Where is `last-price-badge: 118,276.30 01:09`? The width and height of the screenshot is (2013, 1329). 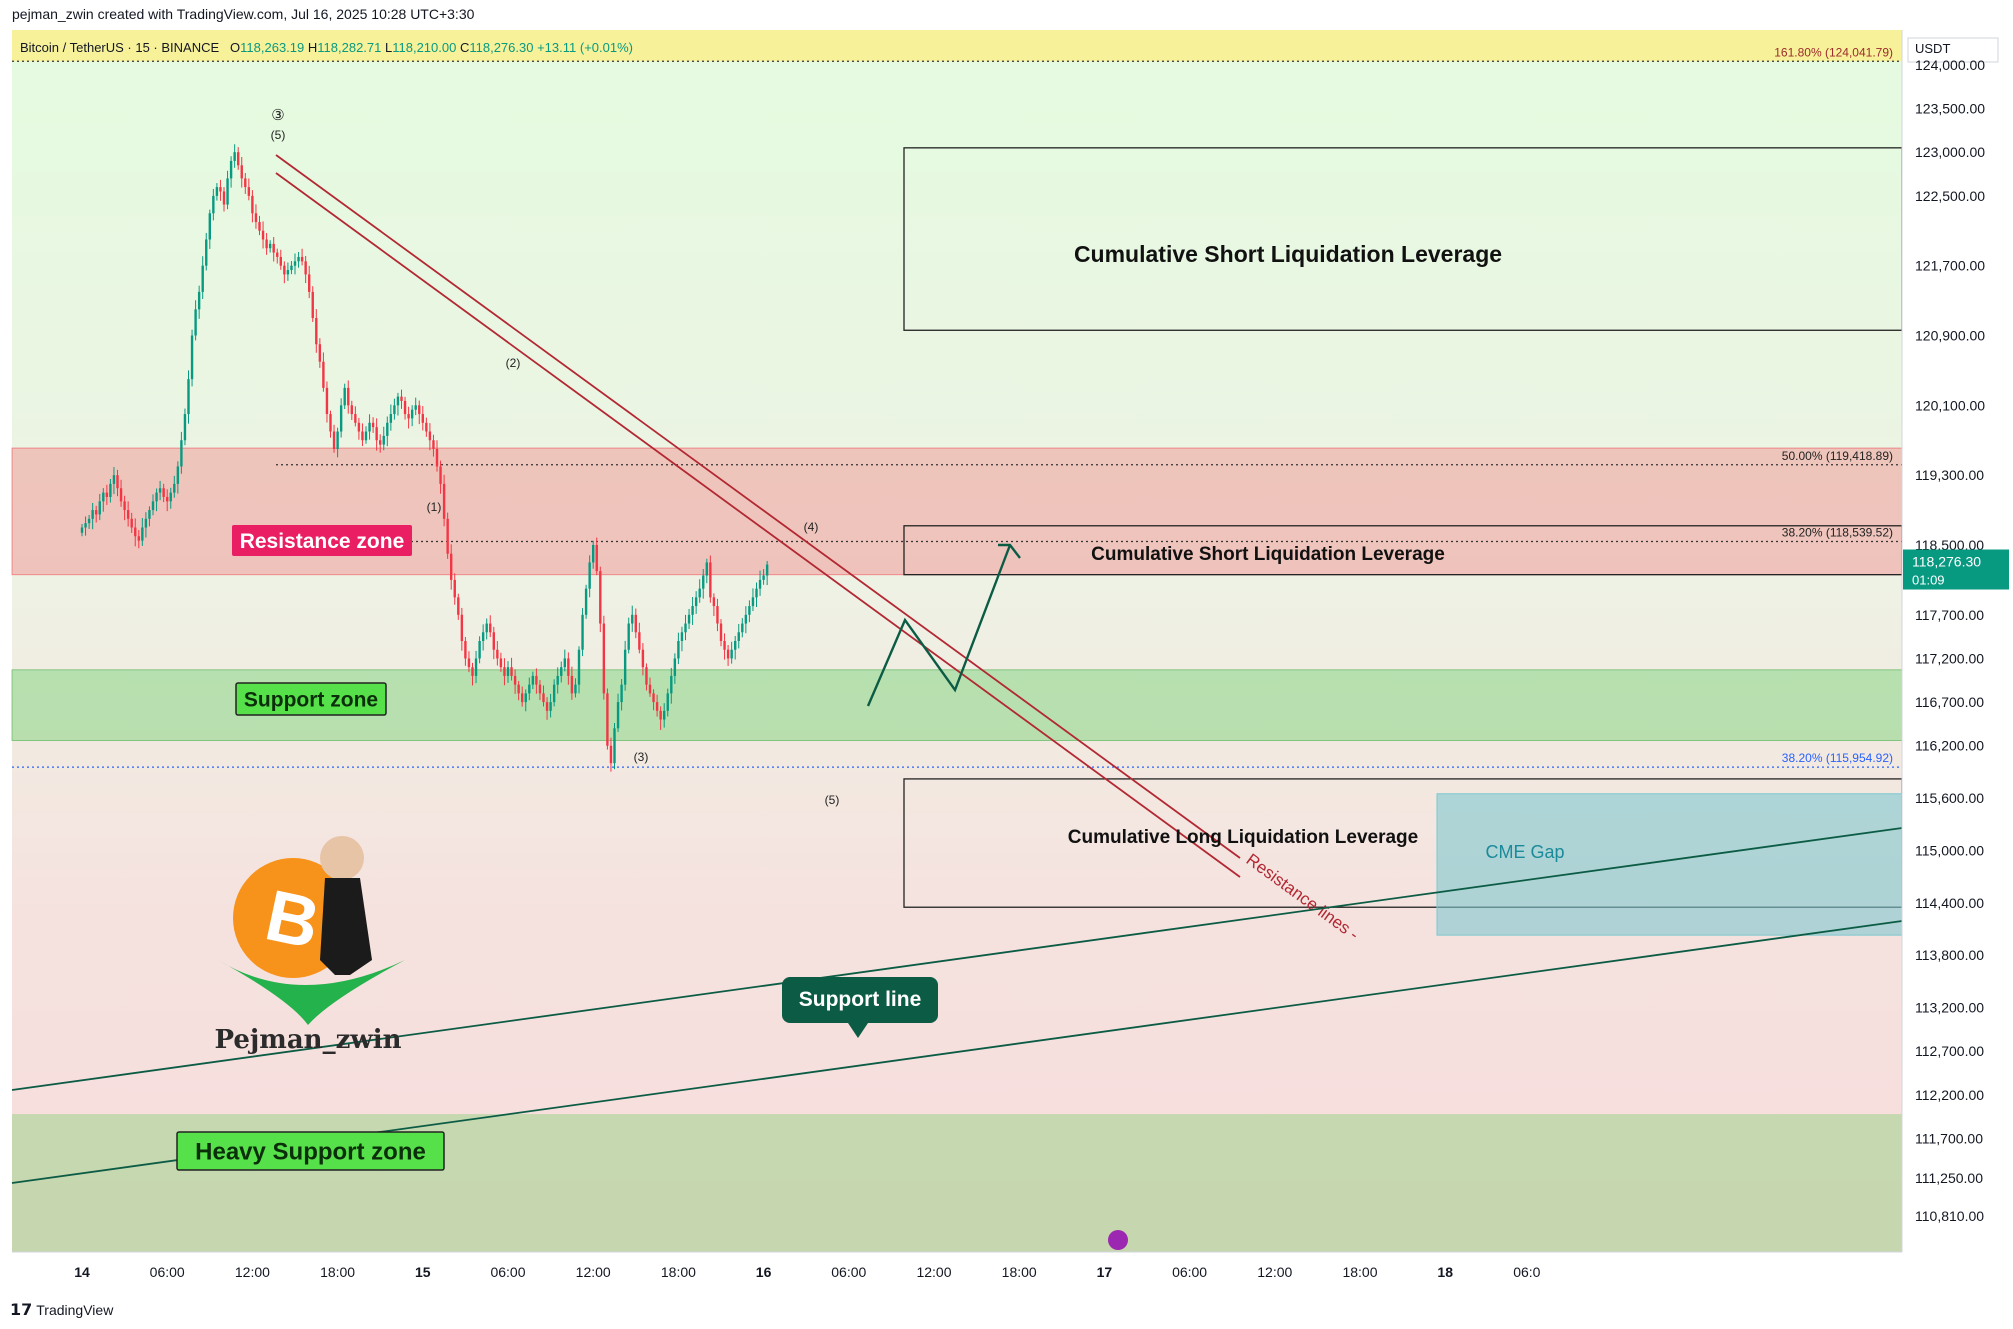 last-price-badge: 118,276.30 01:09 is located at coordinates (1956, 569).